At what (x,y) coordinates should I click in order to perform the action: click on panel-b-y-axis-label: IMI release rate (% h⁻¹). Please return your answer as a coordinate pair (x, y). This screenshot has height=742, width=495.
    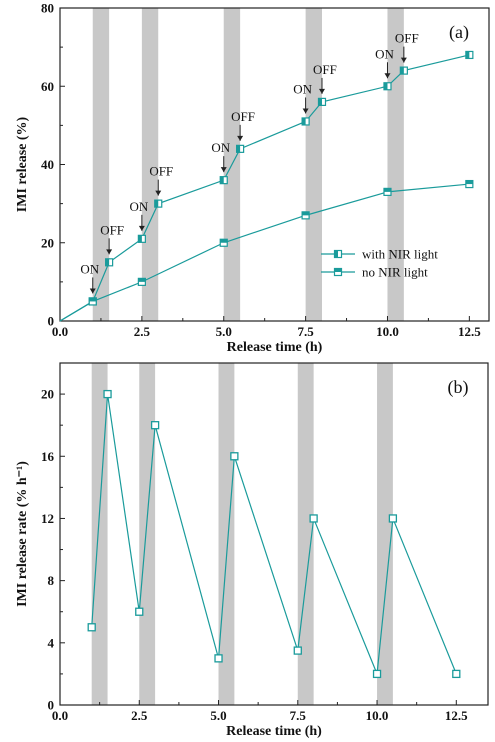
    Looking at the image, I should click on (22, 534).